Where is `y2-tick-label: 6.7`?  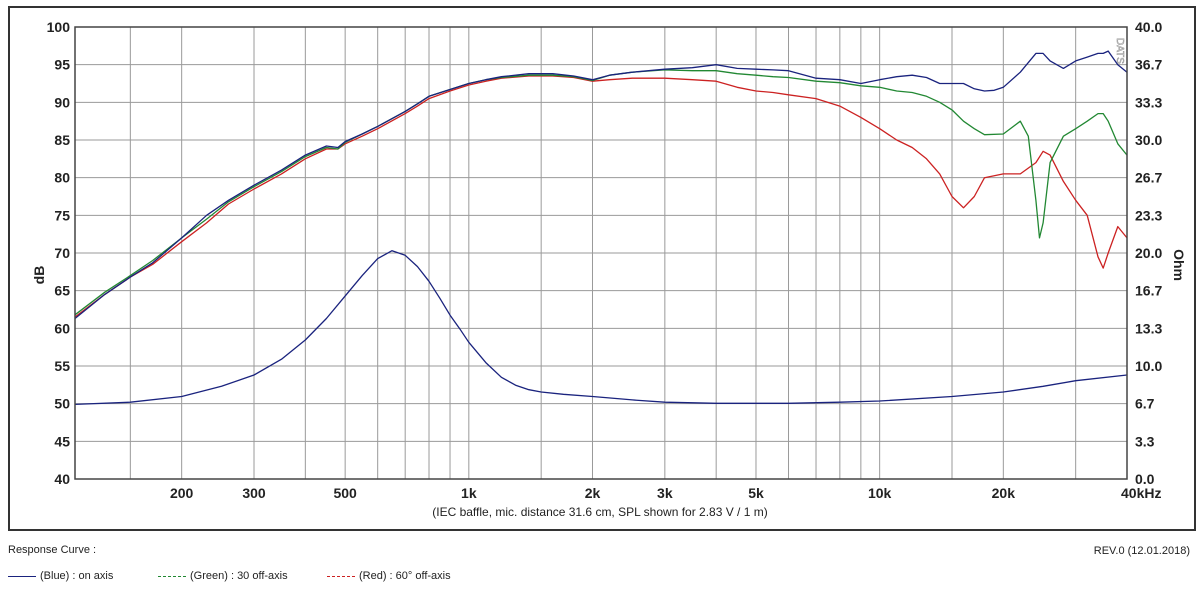
y2-tick-label: 6.7 is located at coordinates (1145, 404).